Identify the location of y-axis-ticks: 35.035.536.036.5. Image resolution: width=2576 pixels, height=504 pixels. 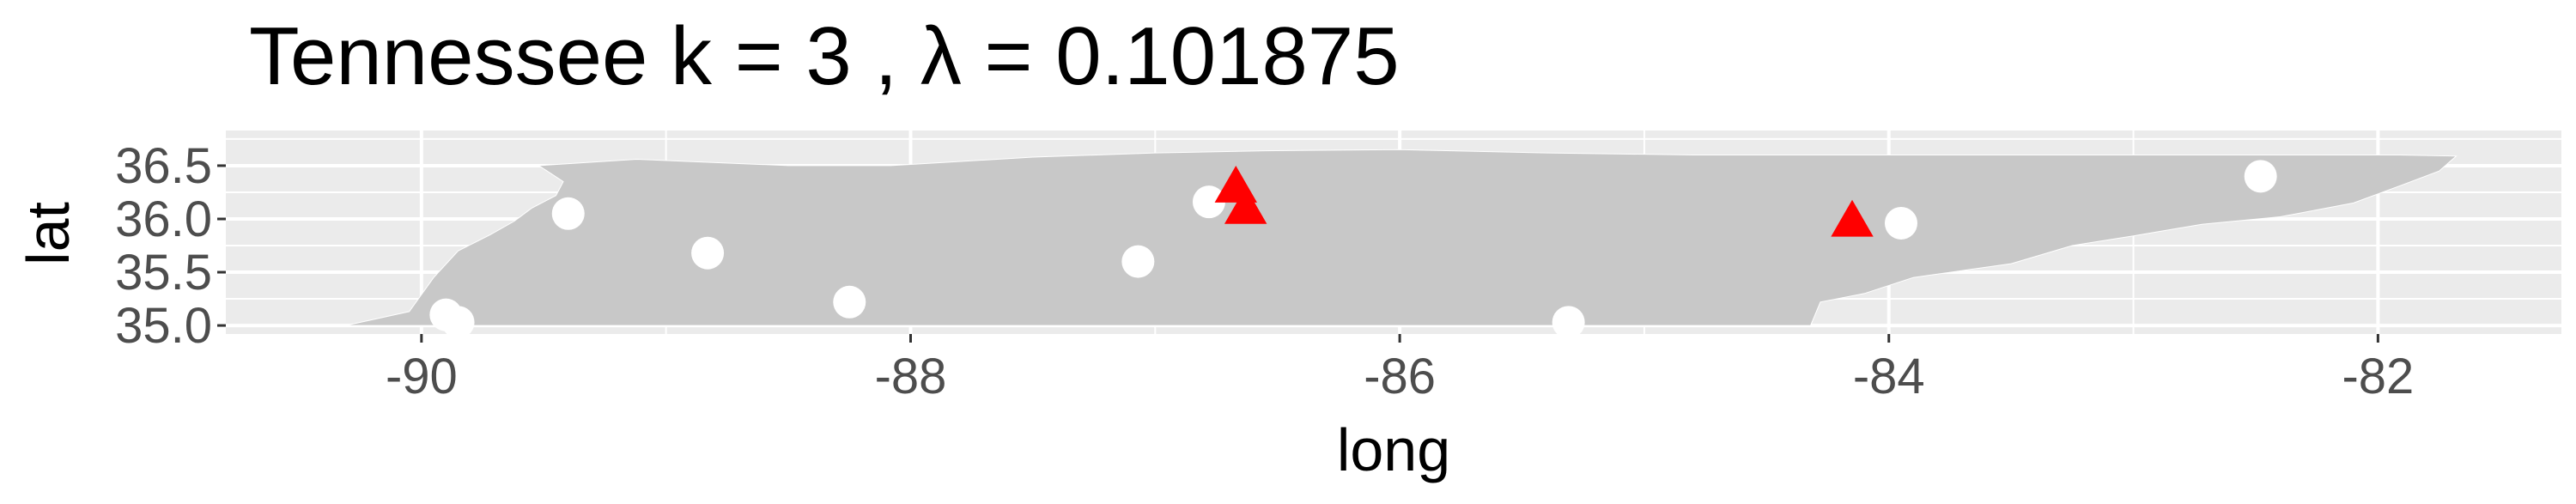
(170, 246).